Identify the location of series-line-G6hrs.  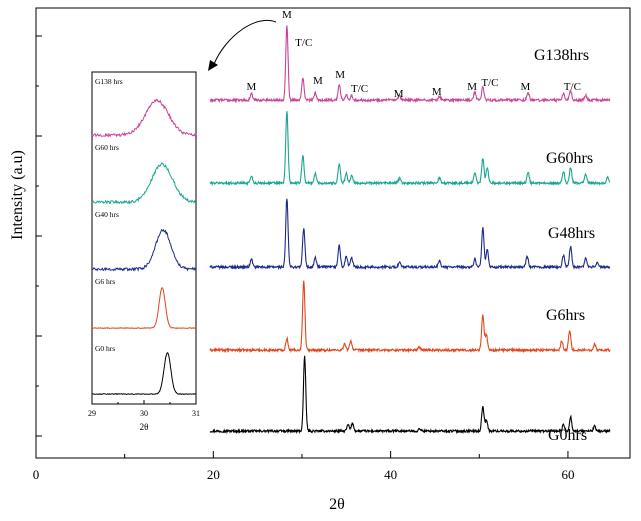
(410, 317).